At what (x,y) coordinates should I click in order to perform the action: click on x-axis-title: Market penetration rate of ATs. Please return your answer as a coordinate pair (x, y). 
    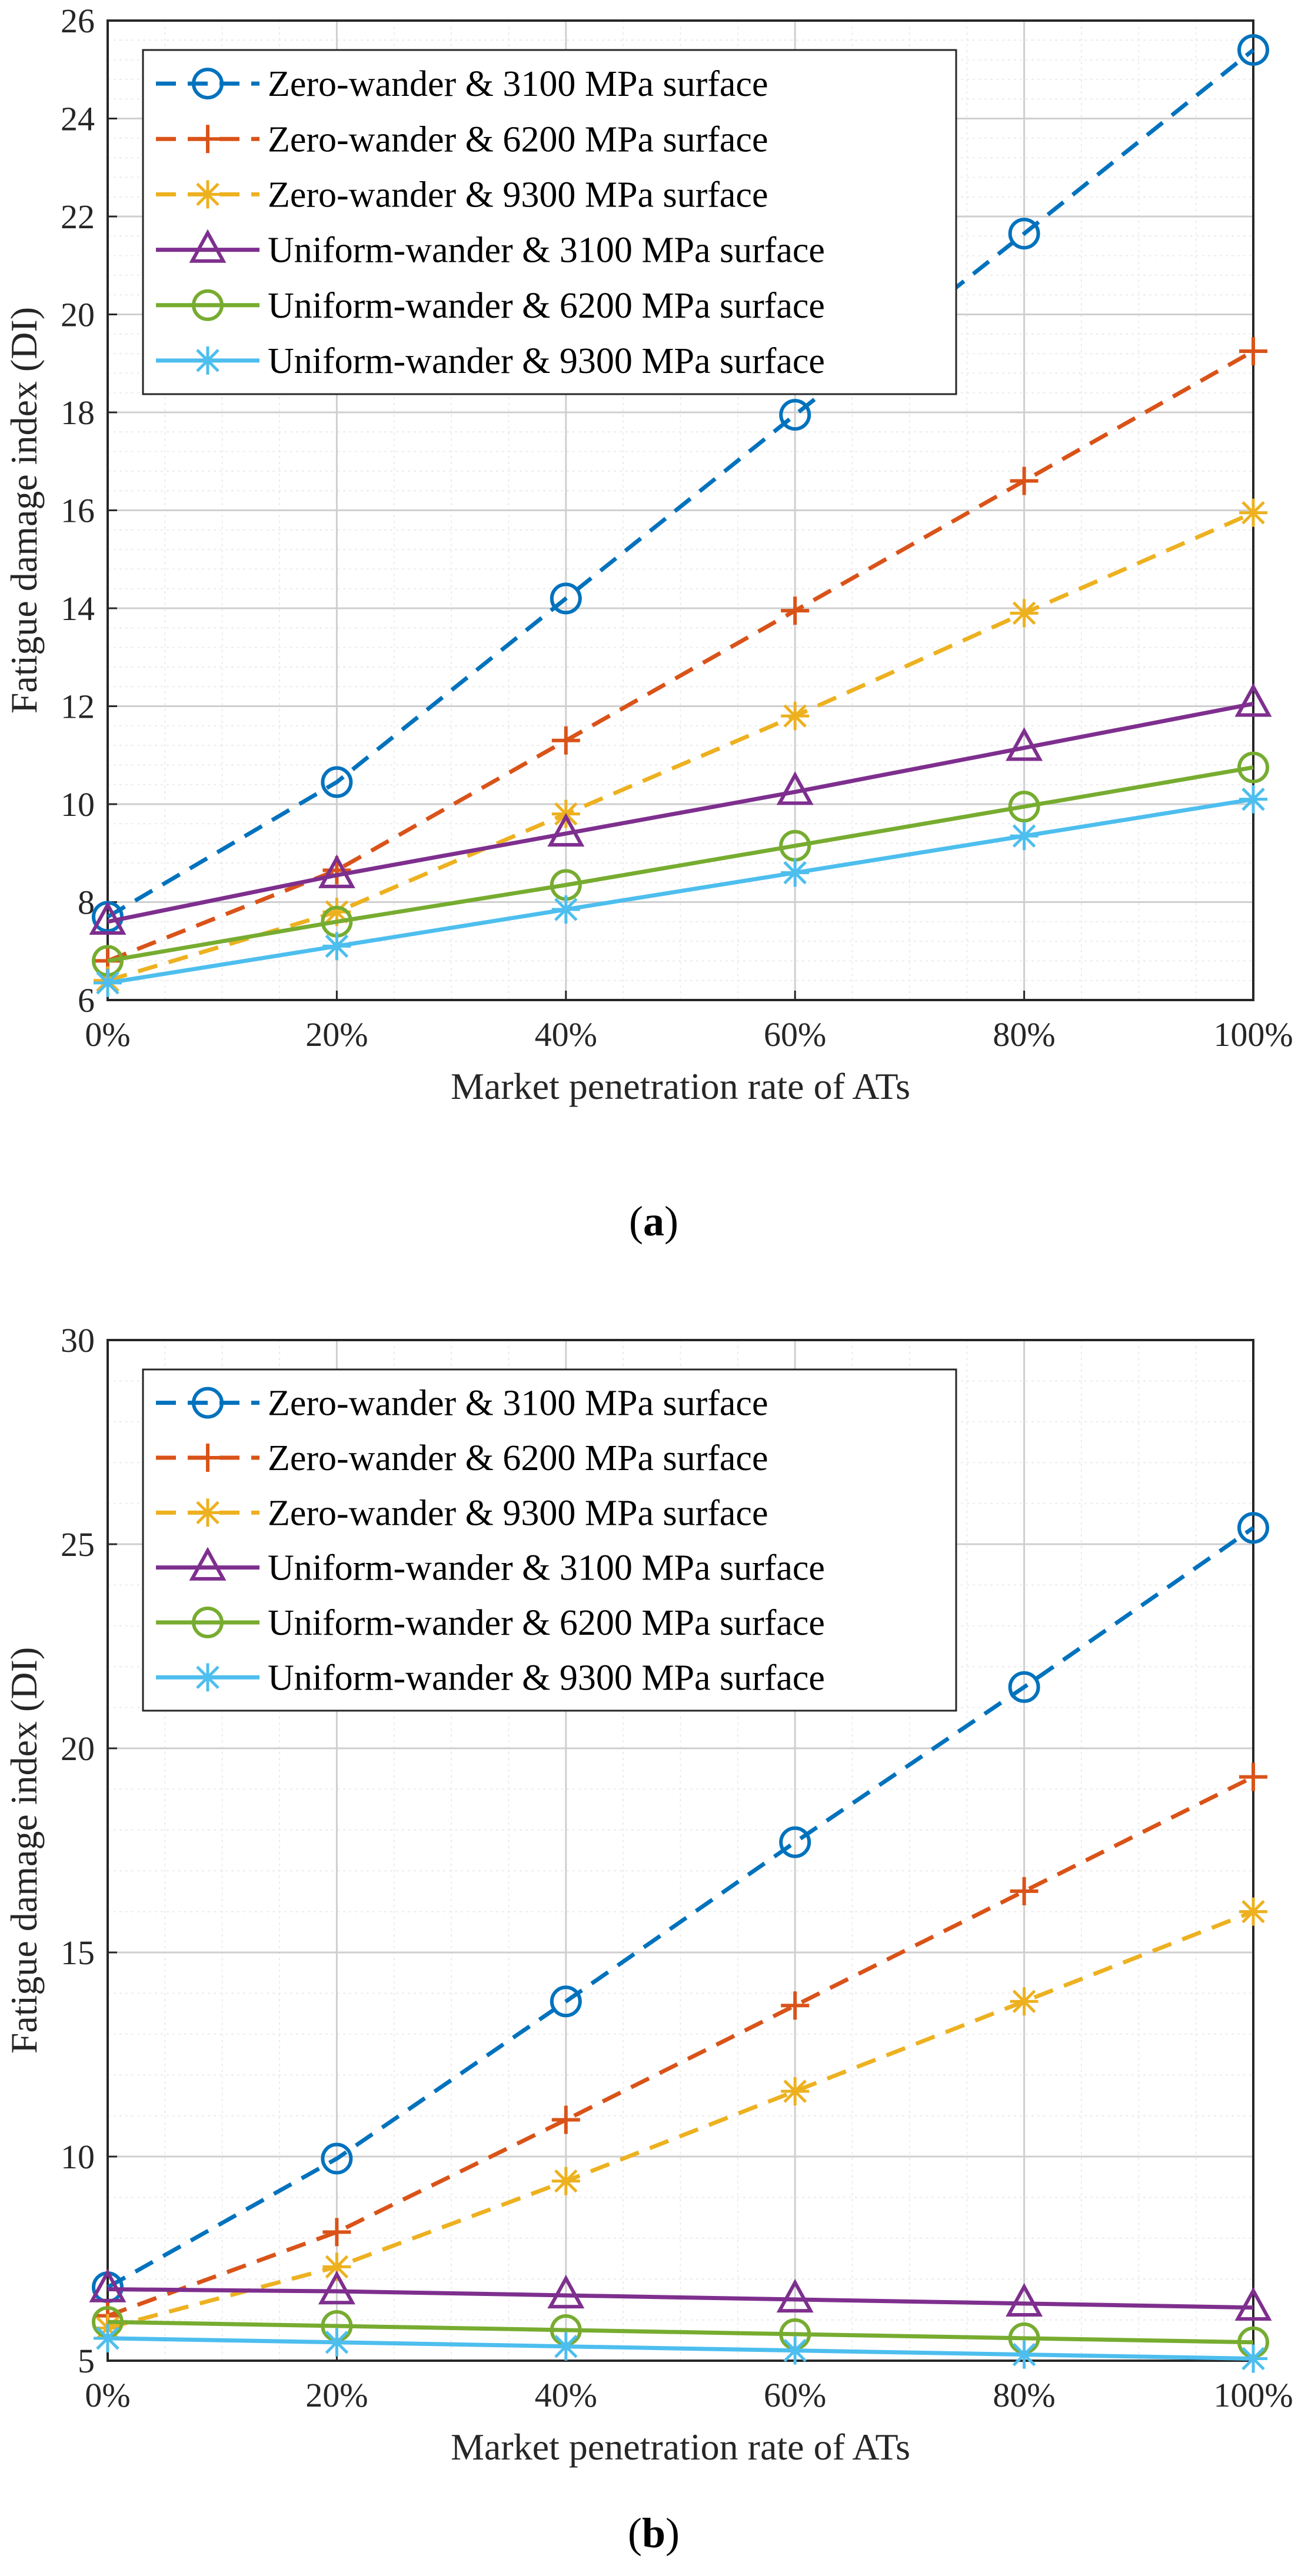
    Looking at the image, I should click on (680, 1086).